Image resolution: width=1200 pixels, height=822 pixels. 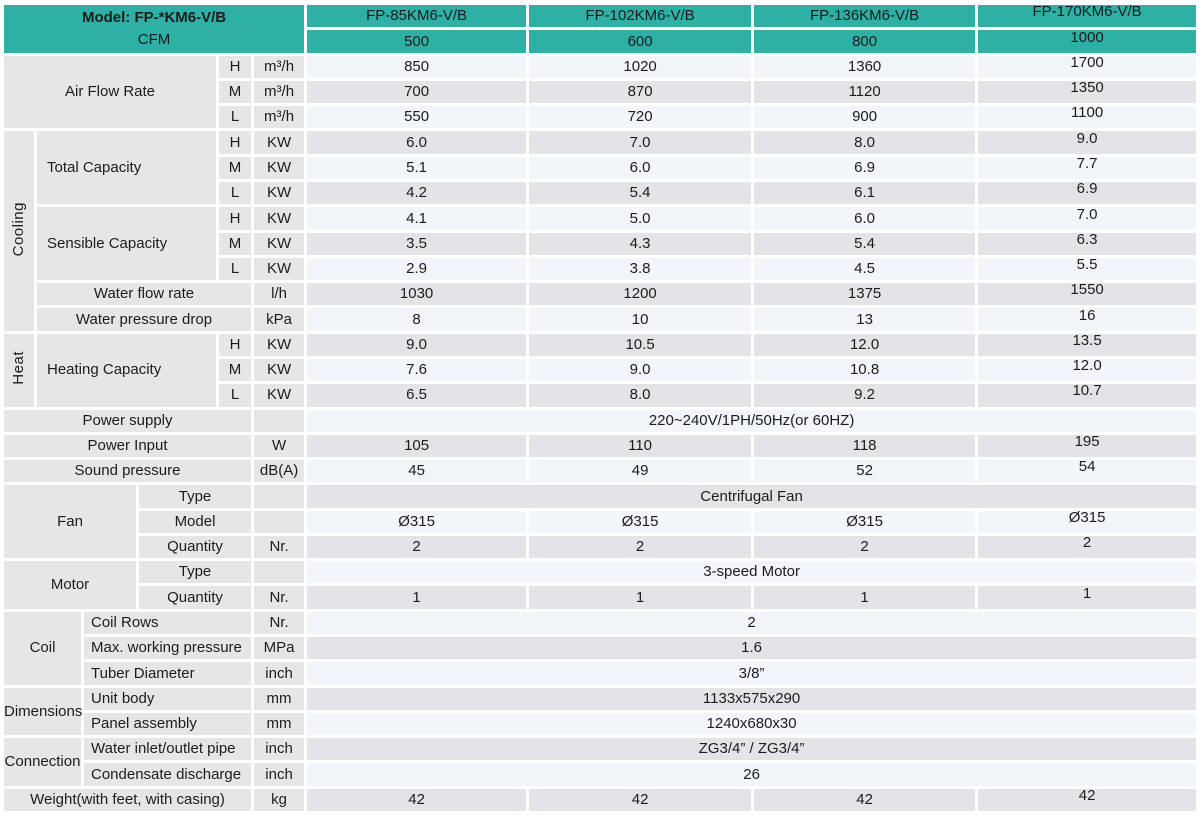 I want to click on speed-label: L, so click(x=235, y=117).